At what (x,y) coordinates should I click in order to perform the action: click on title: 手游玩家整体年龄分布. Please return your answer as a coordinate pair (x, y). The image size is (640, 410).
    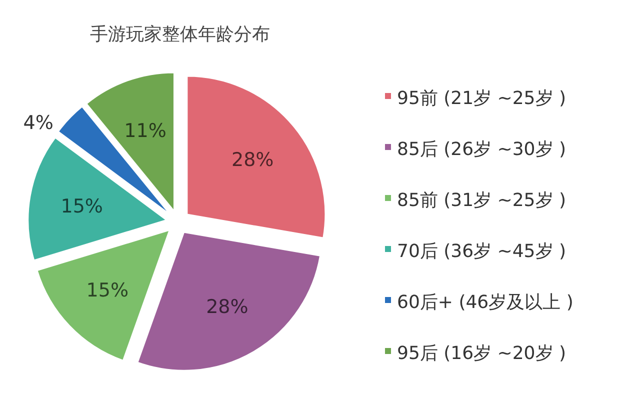
    Looking at the image, I should click on (180, 34).